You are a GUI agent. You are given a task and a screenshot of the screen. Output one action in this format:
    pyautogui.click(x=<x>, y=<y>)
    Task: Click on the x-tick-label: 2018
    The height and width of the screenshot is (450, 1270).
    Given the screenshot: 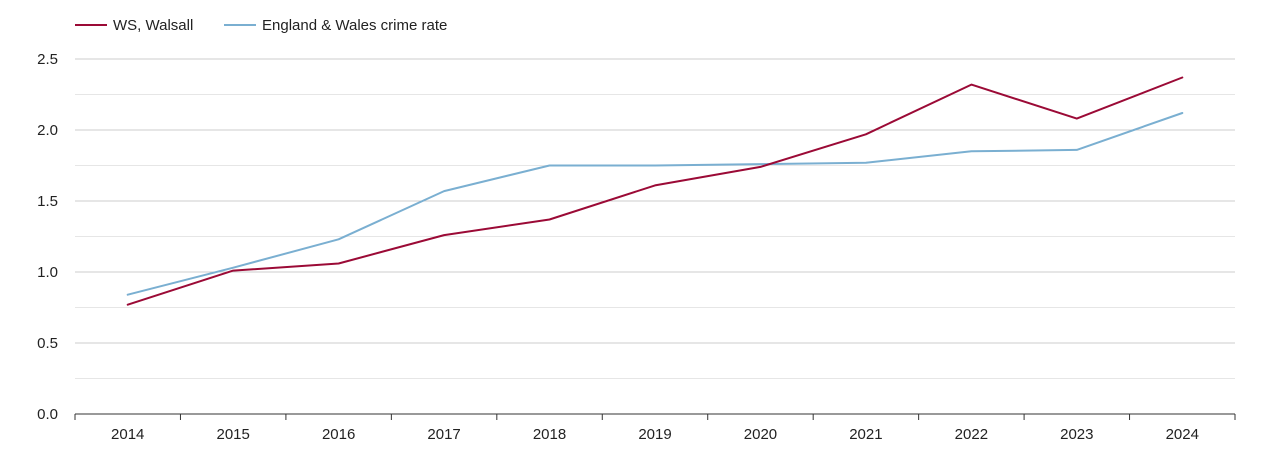 What is the action you would take?
    pyautogui.click(x=549, y=434)
    